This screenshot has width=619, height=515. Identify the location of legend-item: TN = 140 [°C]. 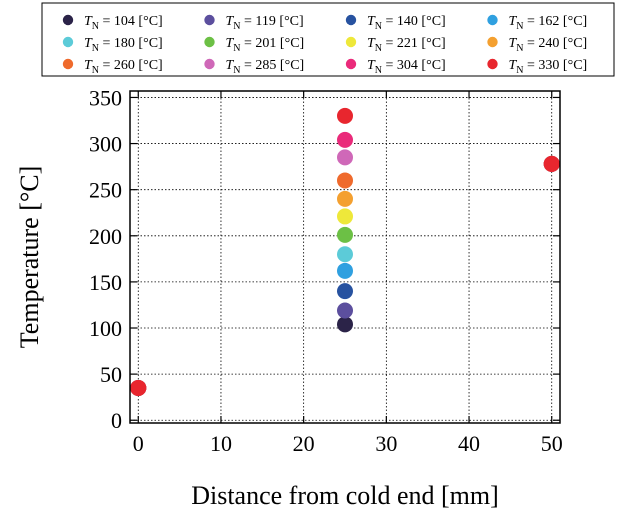
(395, 23).